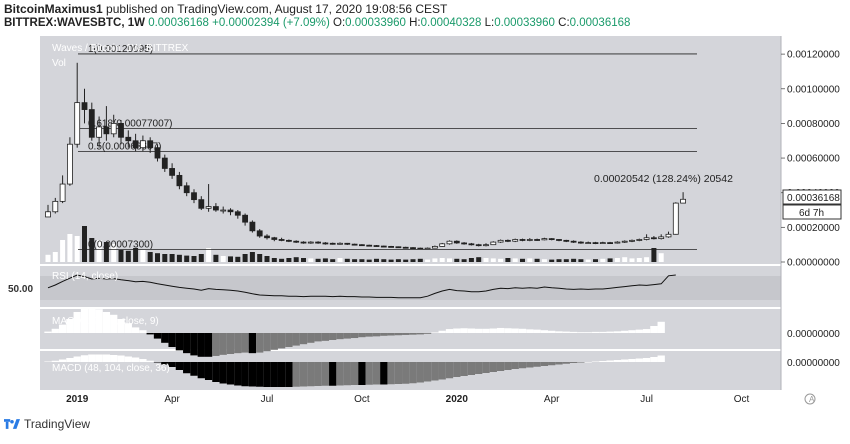 The height and width of the screenshot is (444, 850). What do you see at coordinates (813, 334) in the screenshot?
I see `macd1-zero-label: 0.00000000` at bounding box center [813, 334].